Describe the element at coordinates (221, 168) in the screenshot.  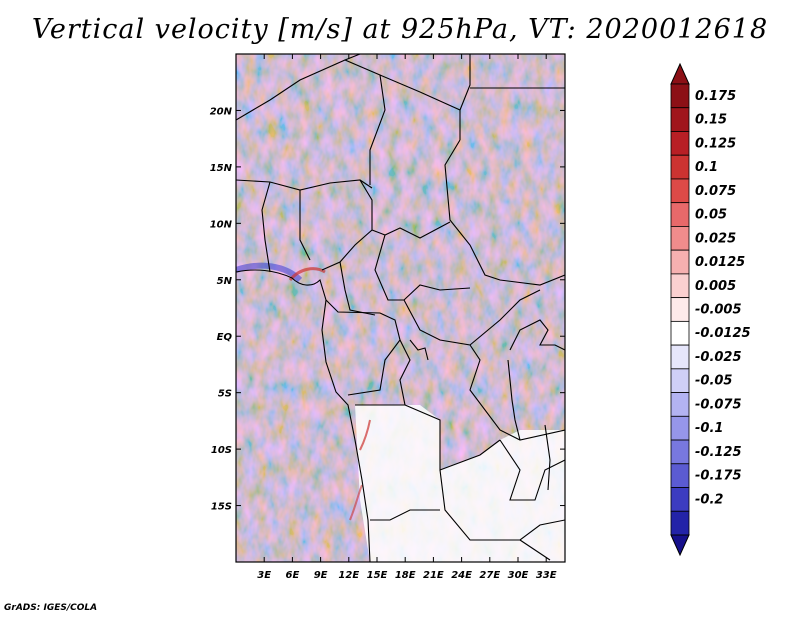
I see `lat-tick-label: 15N` at that location.